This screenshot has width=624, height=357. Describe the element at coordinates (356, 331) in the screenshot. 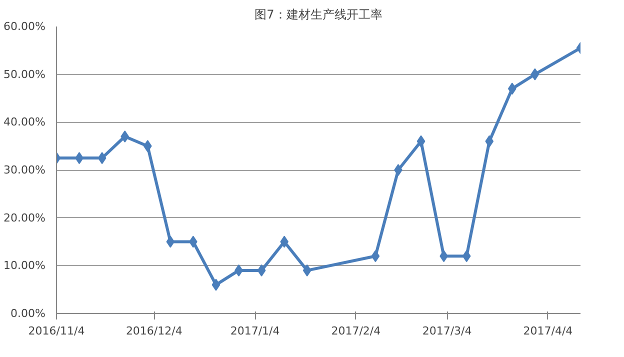

I see `x-tick-label: 2017/2/4` at that location.